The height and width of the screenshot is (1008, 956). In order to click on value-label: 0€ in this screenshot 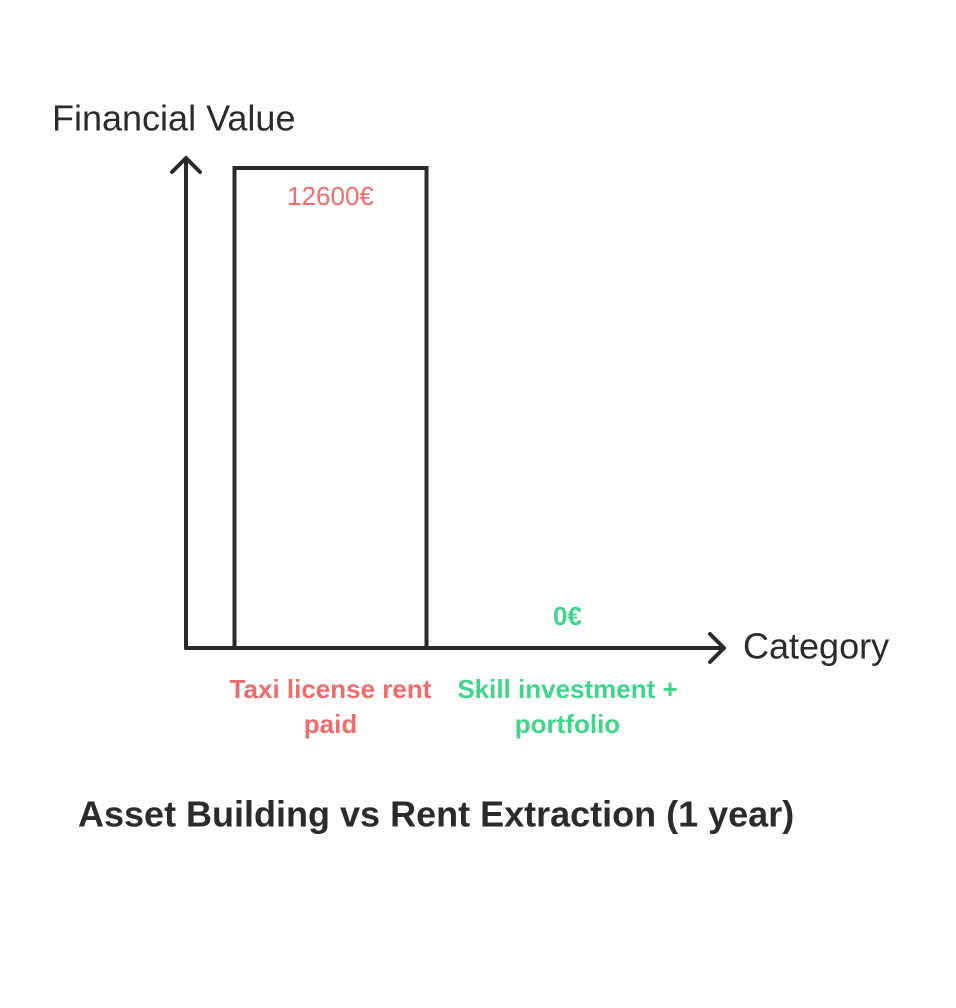, I will do `click(567, 616)`.